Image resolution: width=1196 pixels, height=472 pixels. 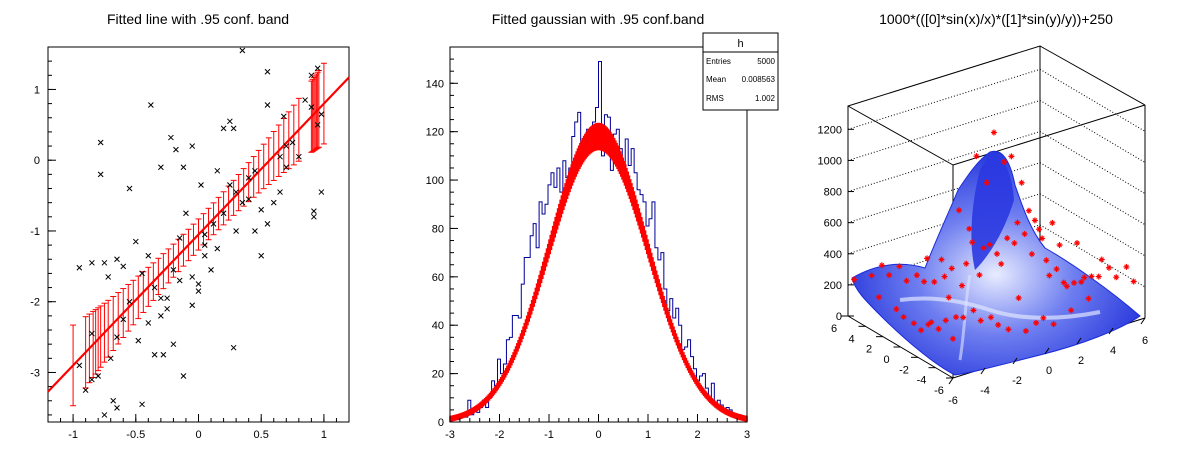 I want to click on p3-ztick-label: 400, so click(x=833, y=255).